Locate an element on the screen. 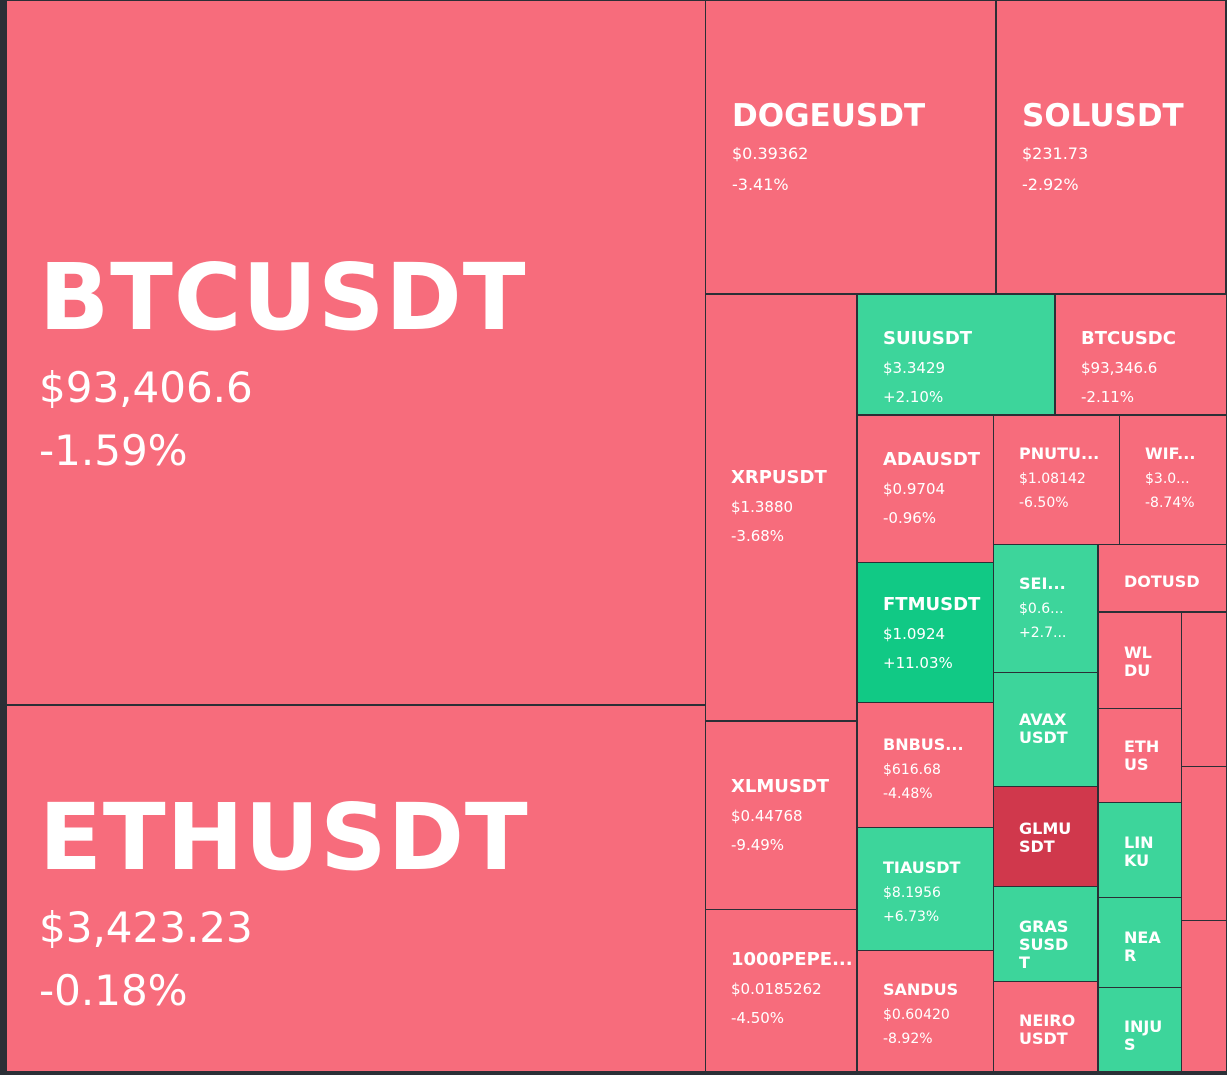  tile-avaxusdt: AVAXUSDT is located at coordinates (1045, 729).